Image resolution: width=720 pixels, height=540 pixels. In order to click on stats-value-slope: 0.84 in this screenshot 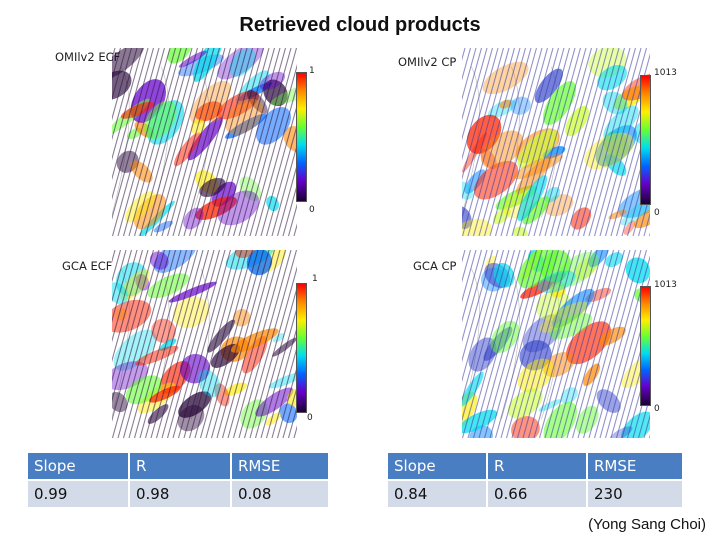, I will do `click(437, 494)`.